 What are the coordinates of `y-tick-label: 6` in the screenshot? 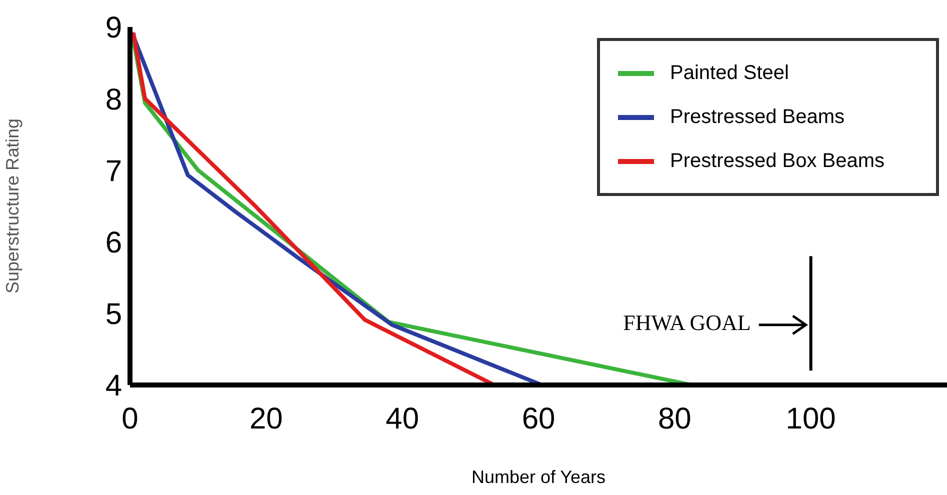 It's located at (113, 243).